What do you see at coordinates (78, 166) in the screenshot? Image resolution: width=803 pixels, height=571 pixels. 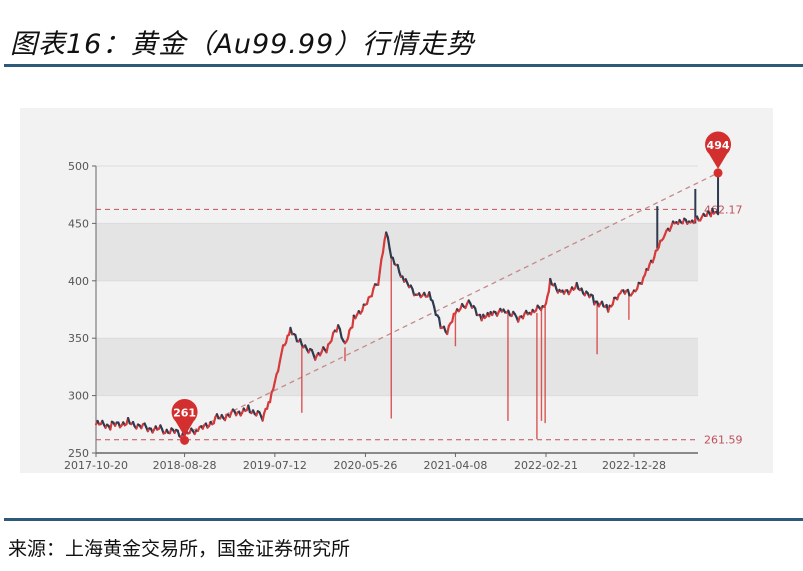 I see `y-tick-label: 500` at bounding box center [78, 166].